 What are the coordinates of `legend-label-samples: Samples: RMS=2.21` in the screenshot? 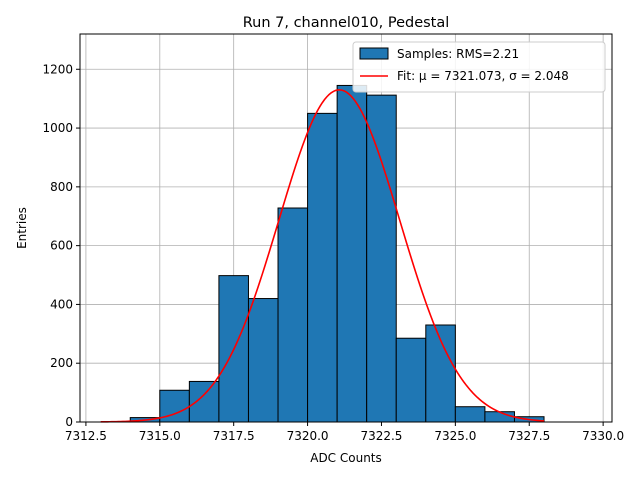 It's located at (458, 54).